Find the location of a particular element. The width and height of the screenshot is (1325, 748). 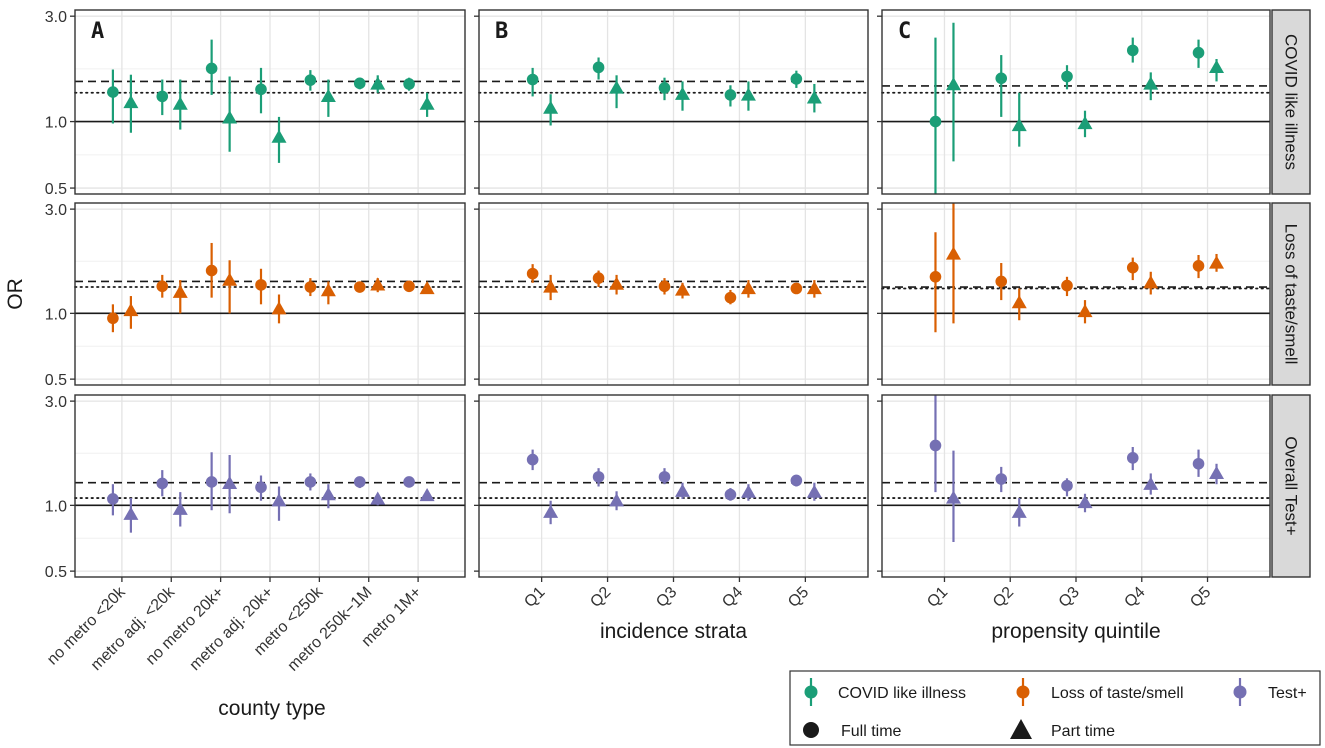

panel-letter-c: C is located at coordinates (904, 31).